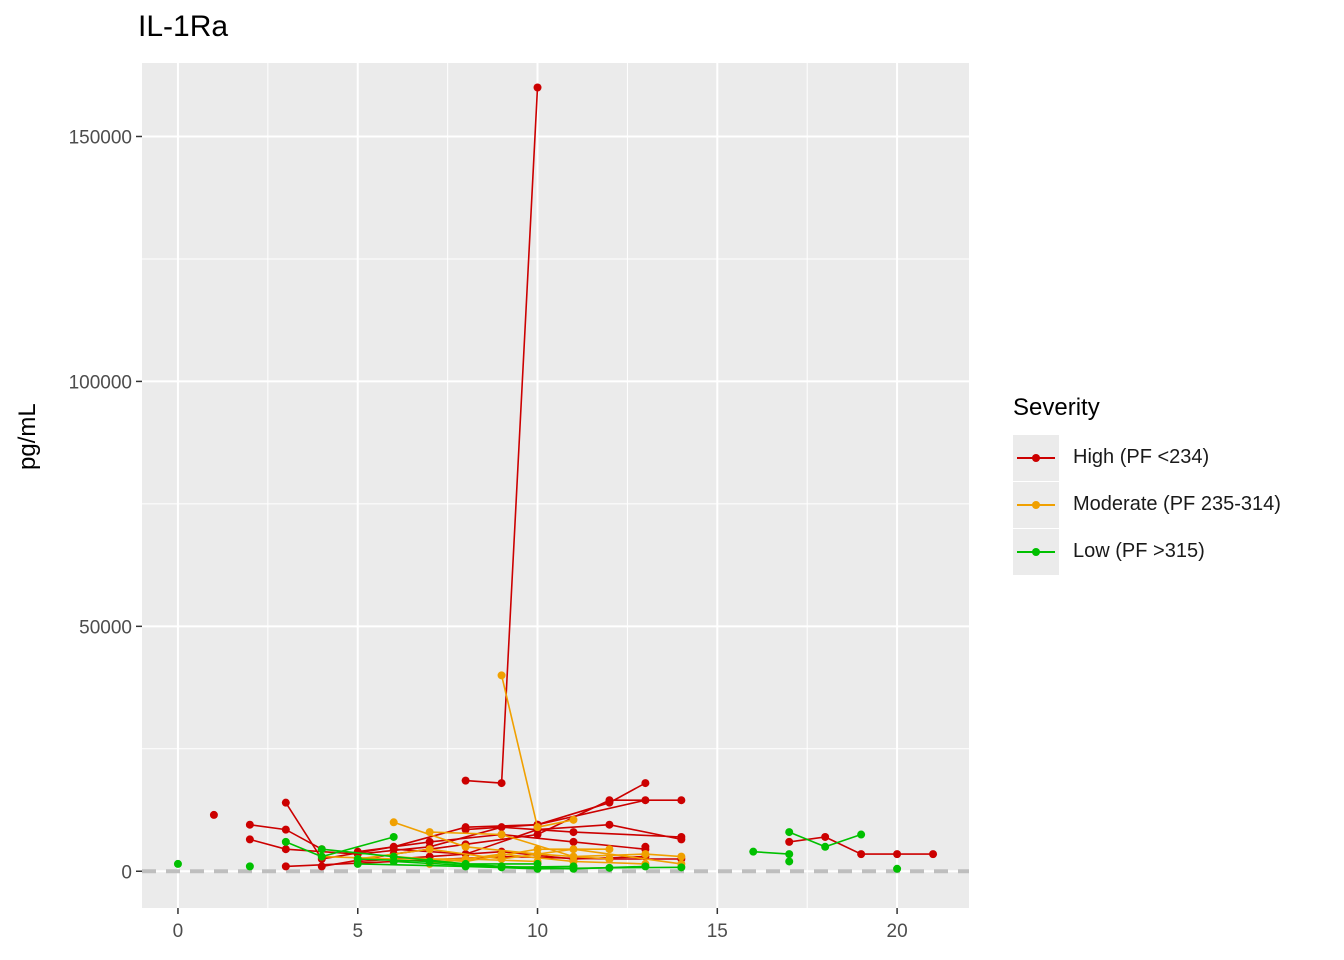 The width and height of the screenshot is (1344, 960). Describe the element at coordinates (1036, 457) in the screenshot. I see `legend-key-high` at that location.